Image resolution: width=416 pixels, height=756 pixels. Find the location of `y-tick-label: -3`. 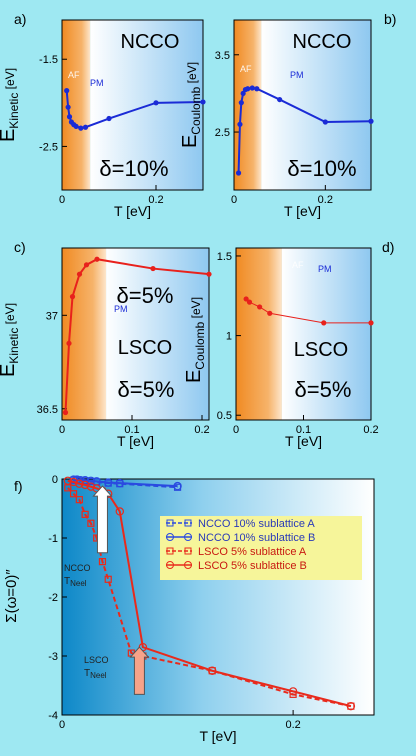

y-tick-label: -3 is located at coordinates (53, 657).